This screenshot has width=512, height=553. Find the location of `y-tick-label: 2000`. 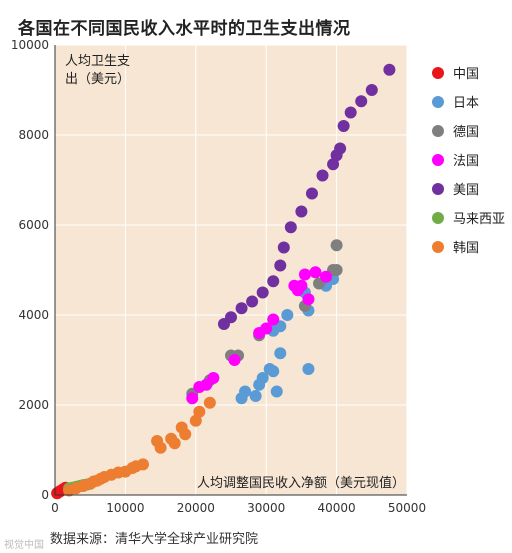

y-tick-label: 2000 is located at coordinates (33, 405).